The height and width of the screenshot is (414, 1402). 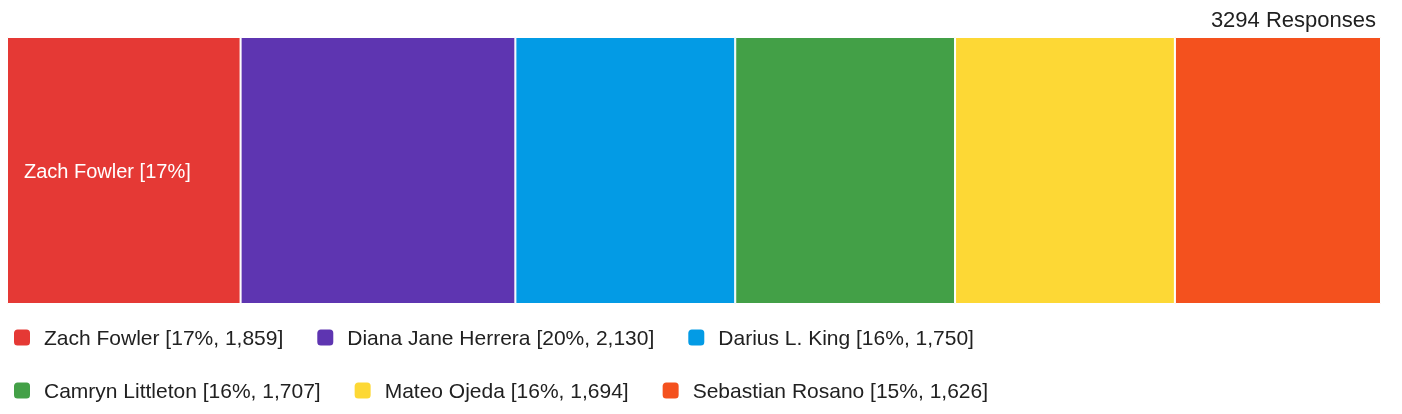 I want to click on data-label: Zach Fowler [17%], so click(x=107, y=170).